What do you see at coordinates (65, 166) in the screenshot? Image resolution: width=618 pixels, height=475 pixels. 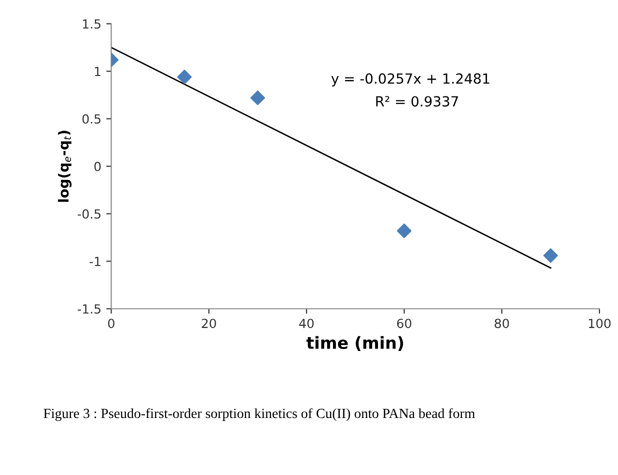 I see `y-axis-title: log(q$_{e}$-q$_{t}$)` at bounding box center [65, 166].